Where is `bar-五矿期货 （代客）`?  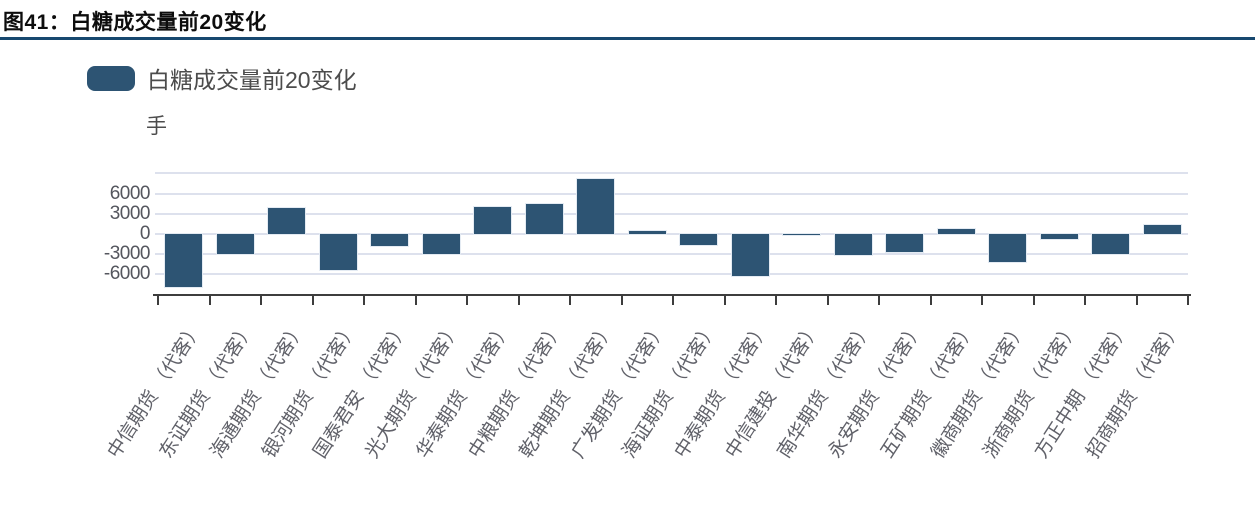
bar-五矿期货 （代客） is located at coordinates (956, 231).